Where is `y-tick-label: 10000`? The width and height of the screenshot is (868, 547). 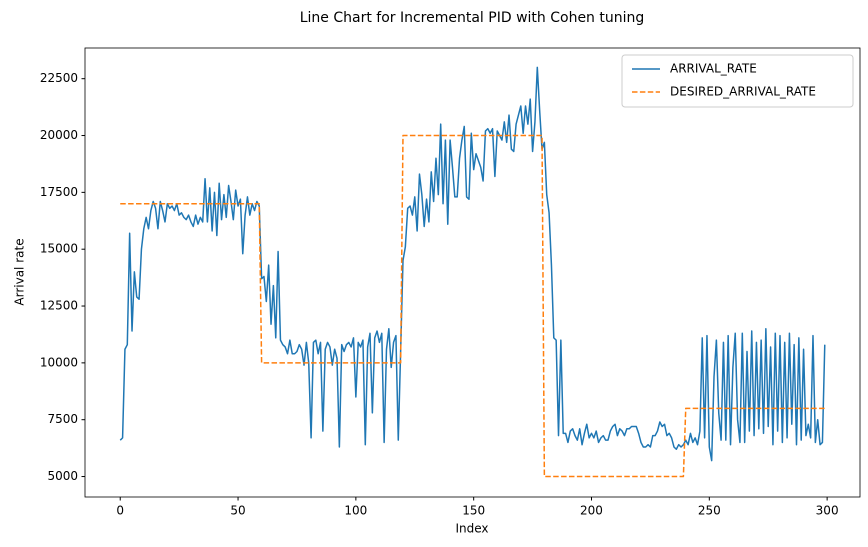 y-tick-label: 10000 is located at coordinates (59, 362).